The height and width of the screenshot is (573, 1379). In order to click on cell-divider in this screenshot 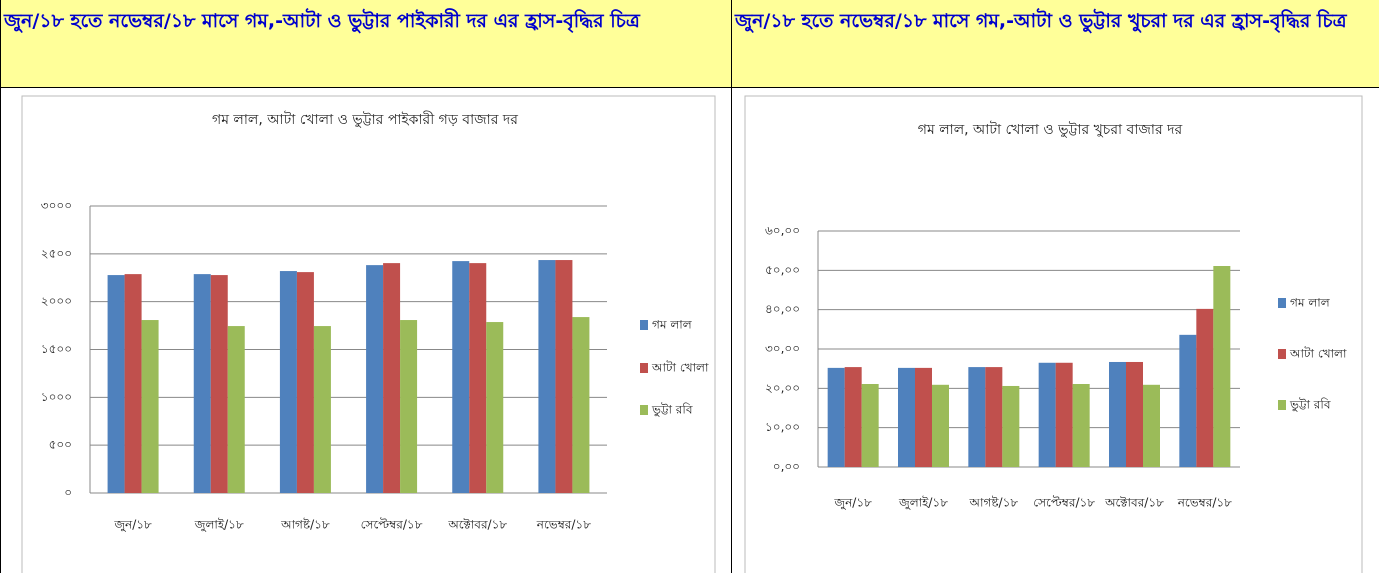, I will do `click(731, 286)`.